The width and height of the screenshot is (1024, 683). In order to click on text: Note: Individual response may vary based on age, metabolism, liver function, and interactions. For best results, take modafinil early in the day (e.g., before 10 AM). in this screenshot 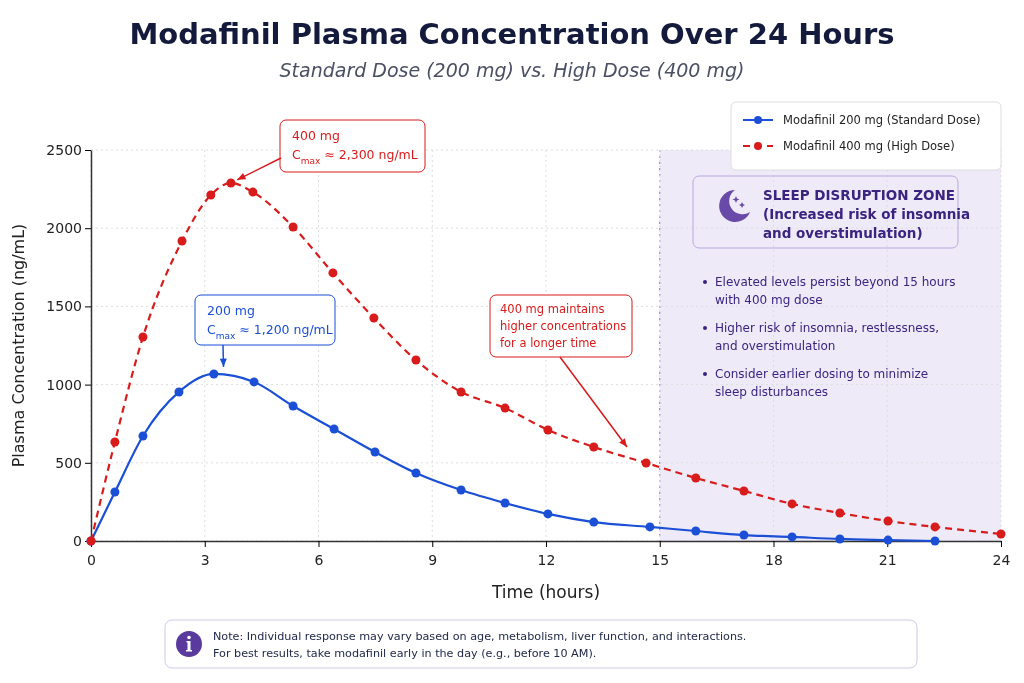, I will do `click(480, 645)`.